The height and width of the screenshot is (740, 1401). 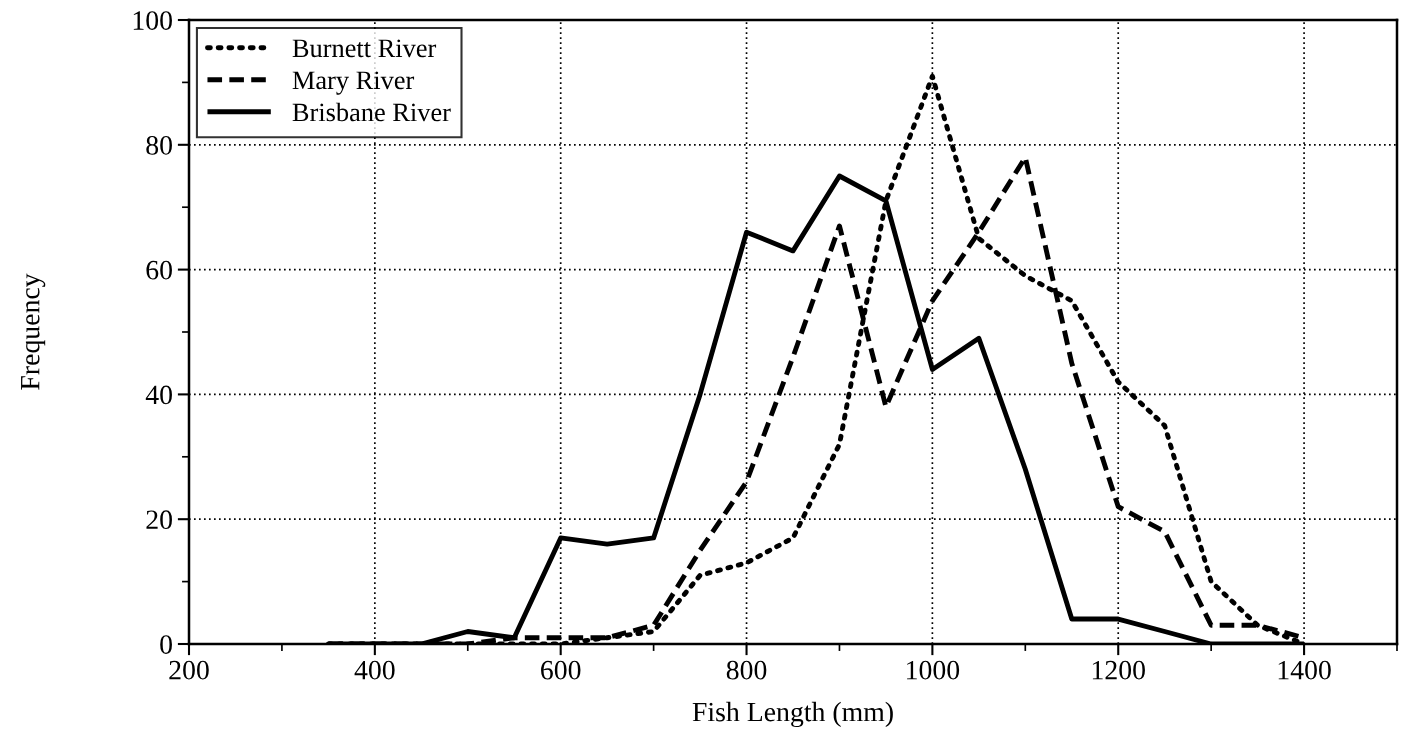 I want to click on y-tick-label: 100, so click(x=152, y=20).